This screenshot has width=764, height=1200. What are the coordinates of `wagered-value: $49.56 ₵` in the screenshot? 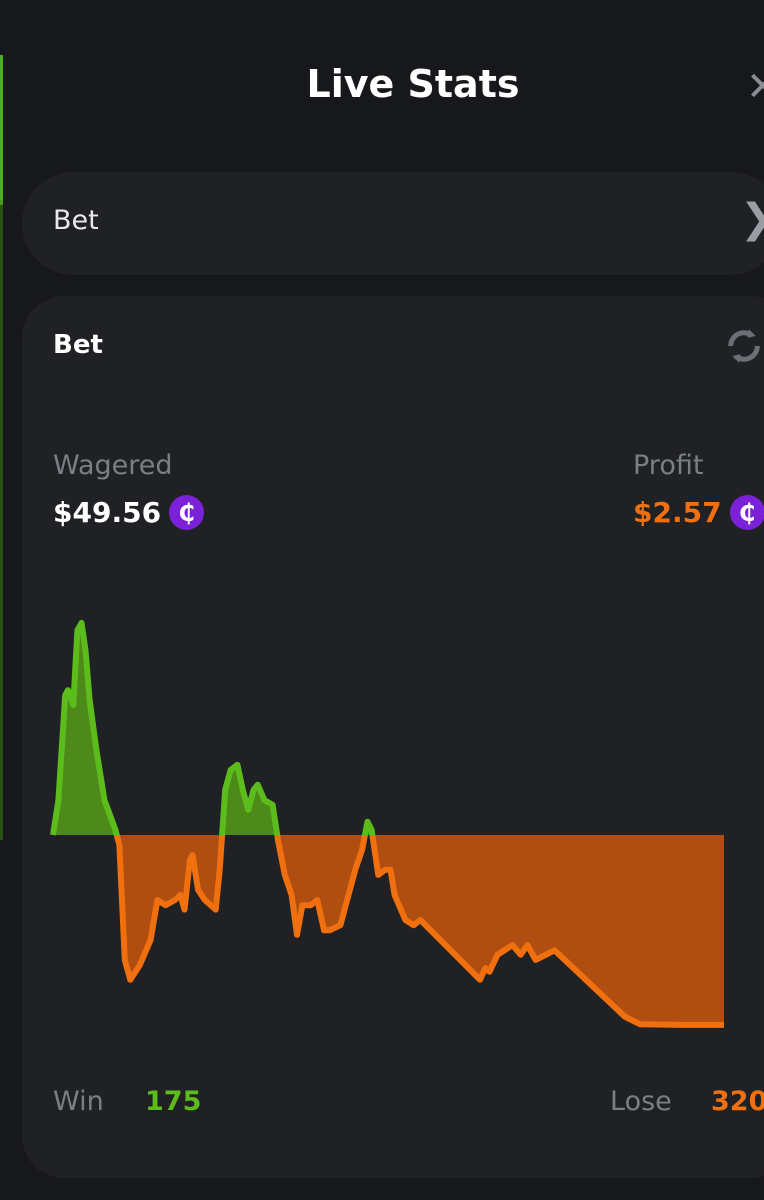 It's located at (129, 512).